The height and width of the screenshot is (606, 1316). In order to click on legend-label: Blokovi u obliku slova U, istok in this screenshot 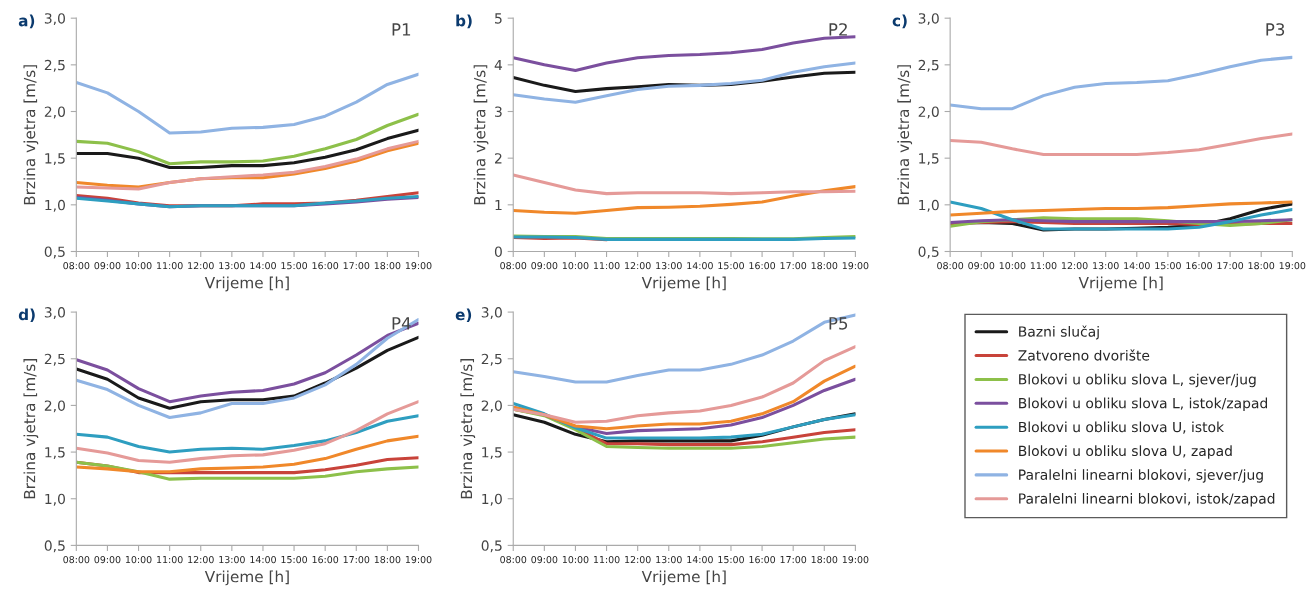, I will do `click(1122, 427)`.